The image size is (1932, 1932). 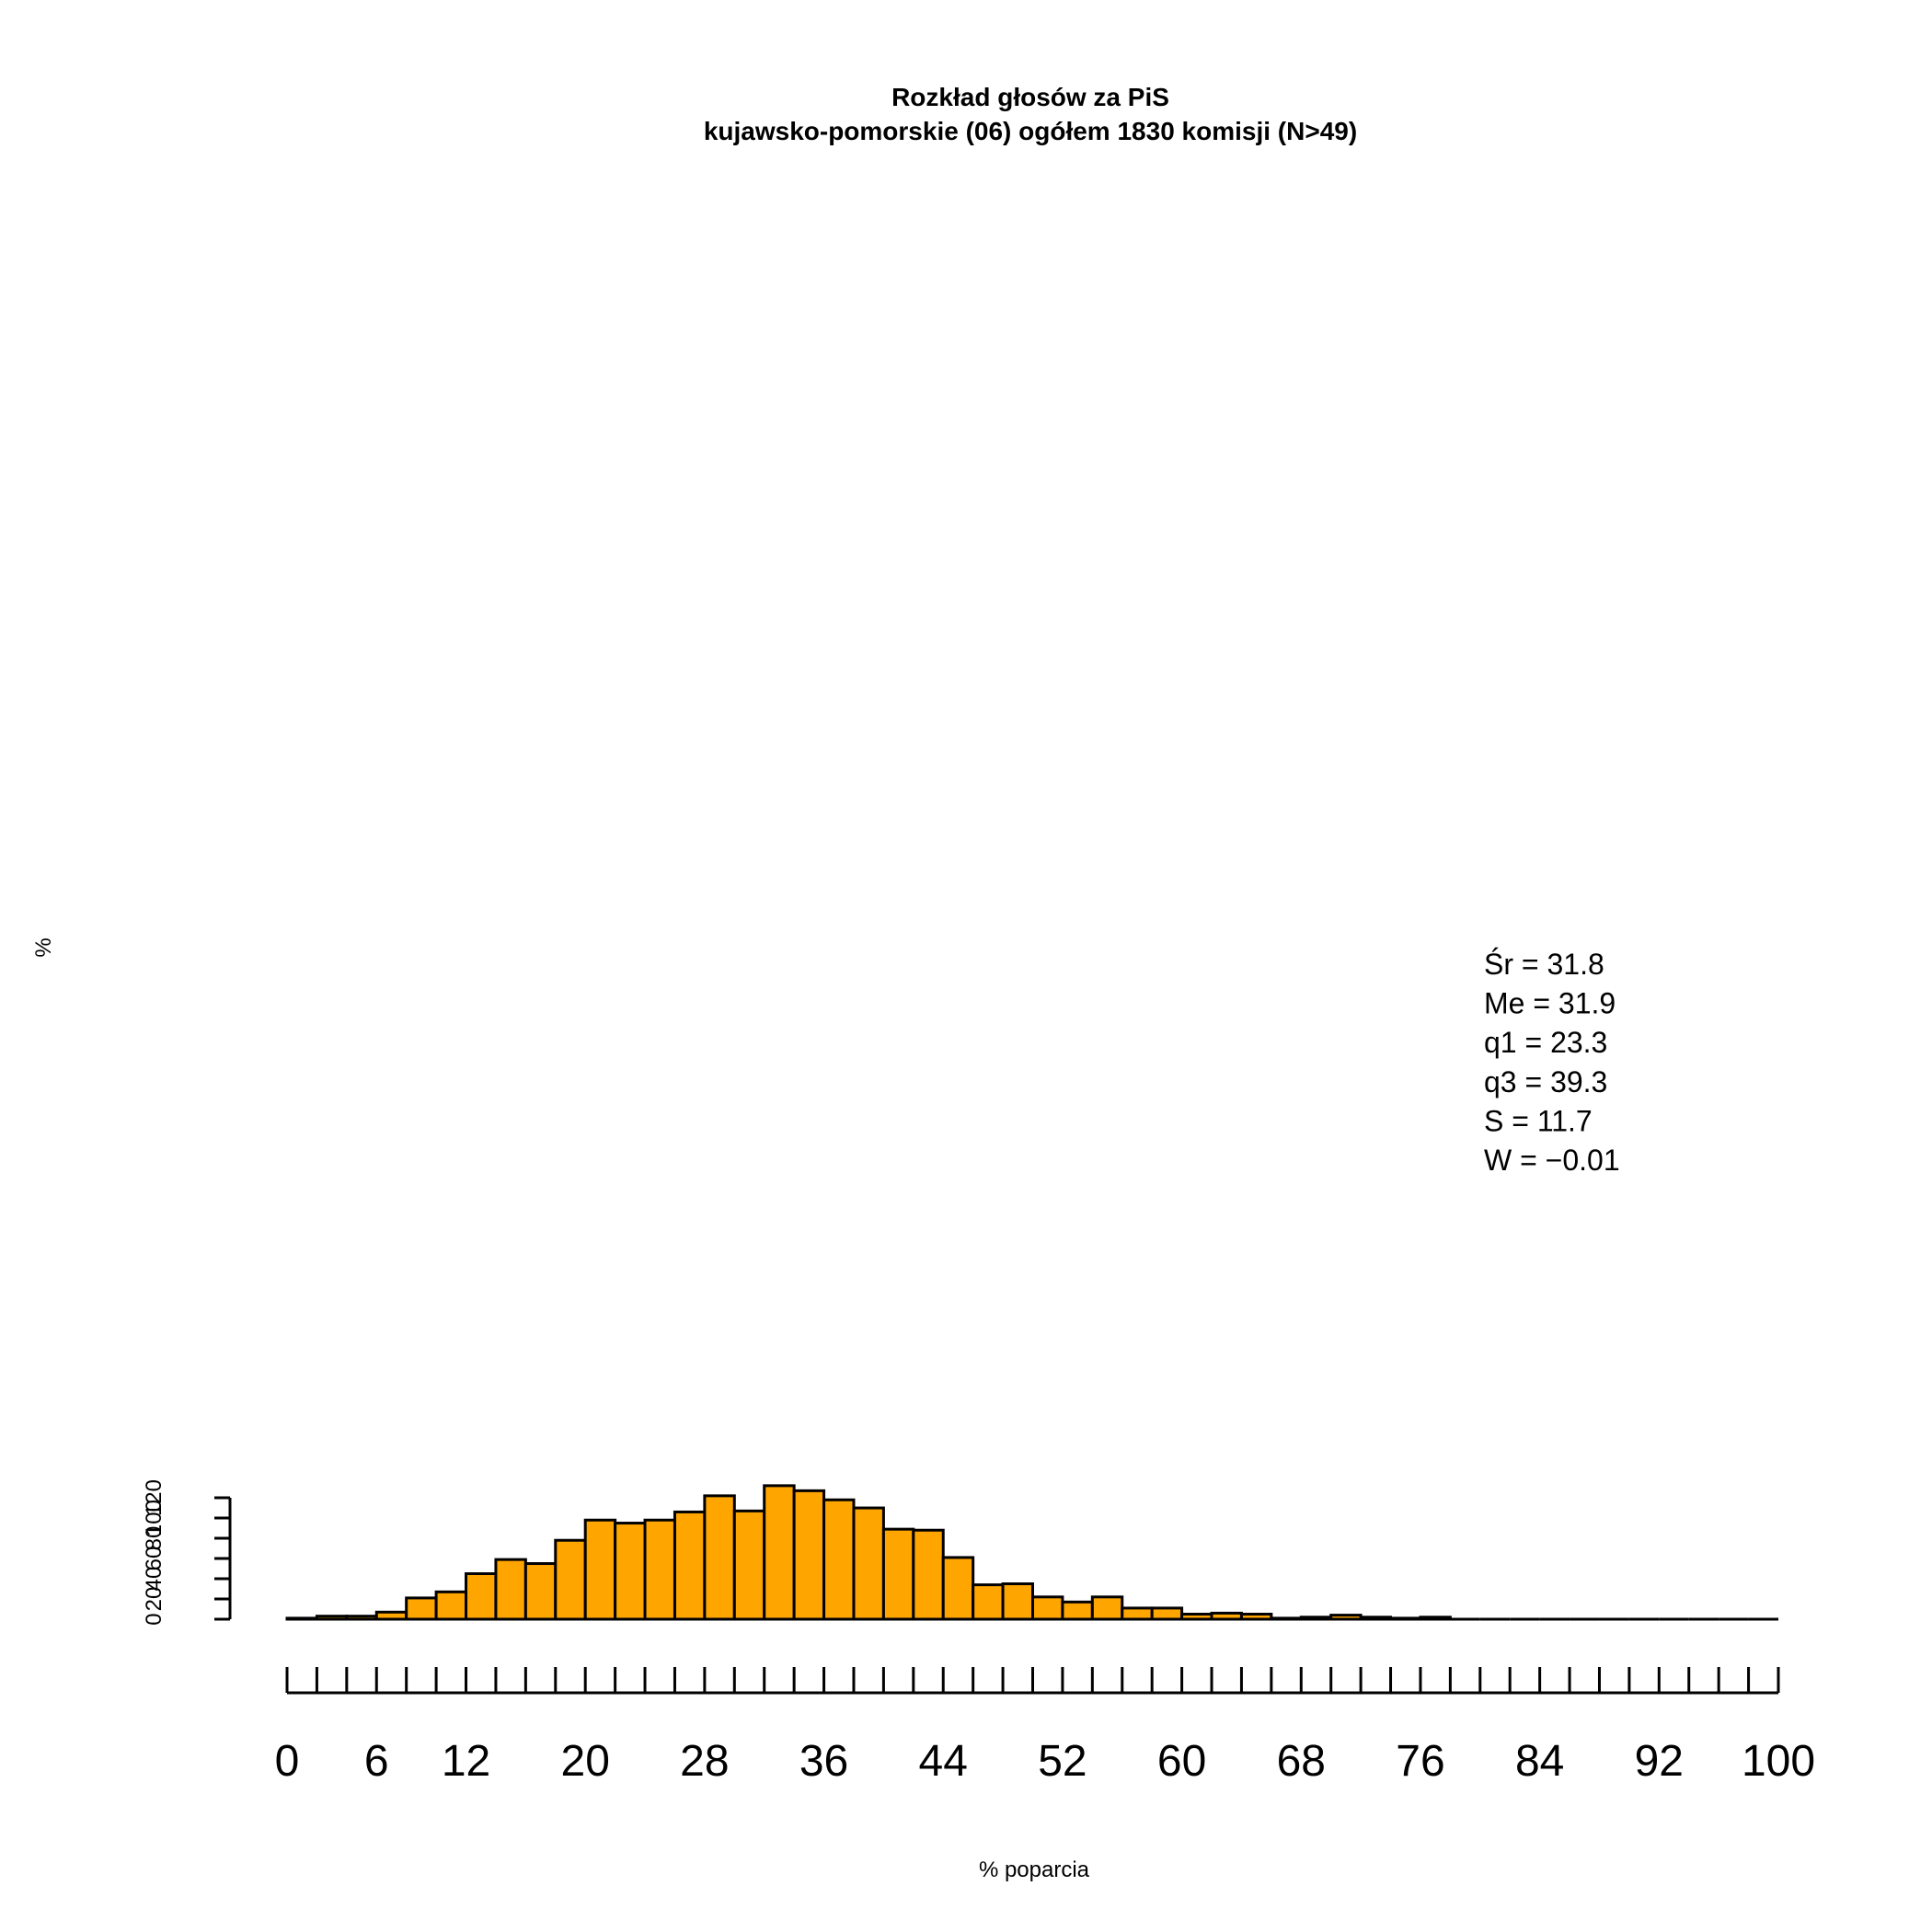 I want to click on x-tick-label: 36, so click(x=823, y=1761).